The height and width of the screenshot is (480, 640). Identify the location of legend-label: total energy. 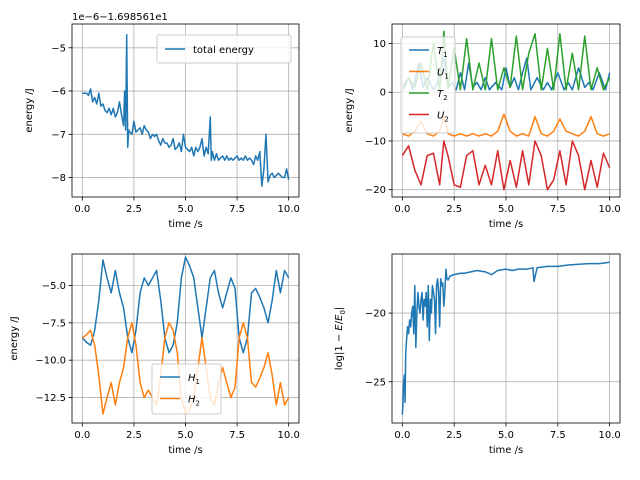
(223, 50).